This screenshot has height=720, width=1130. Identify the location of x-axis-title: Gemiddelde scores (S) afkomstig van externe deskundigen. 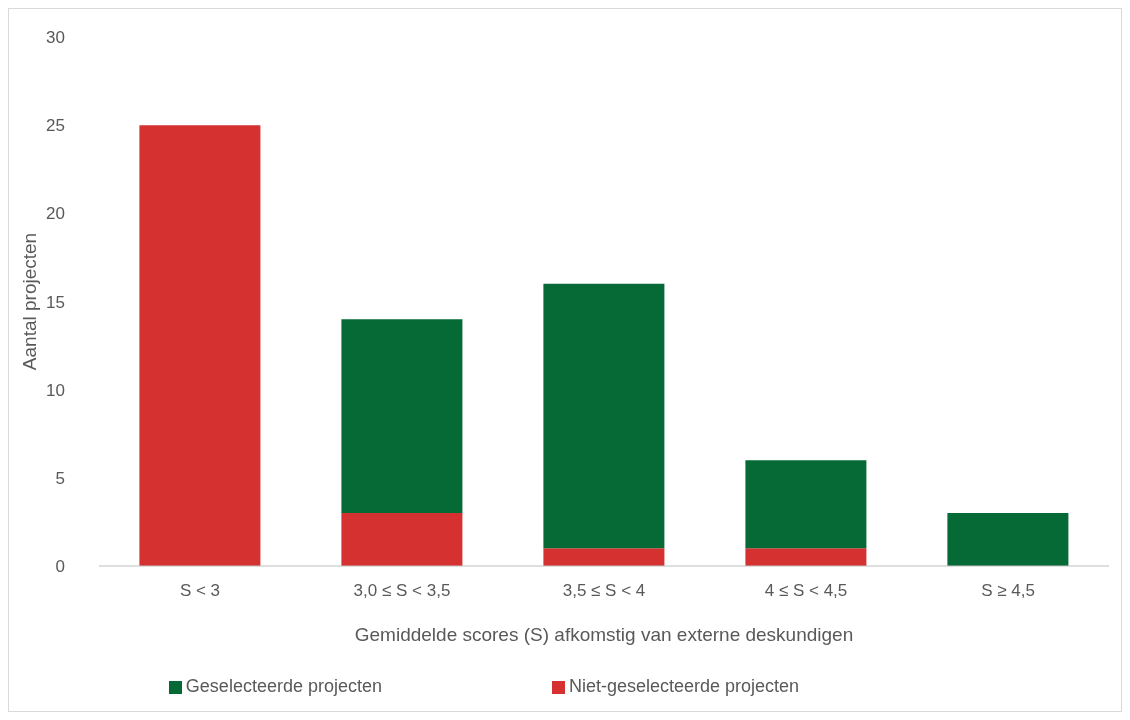
(604, 635).